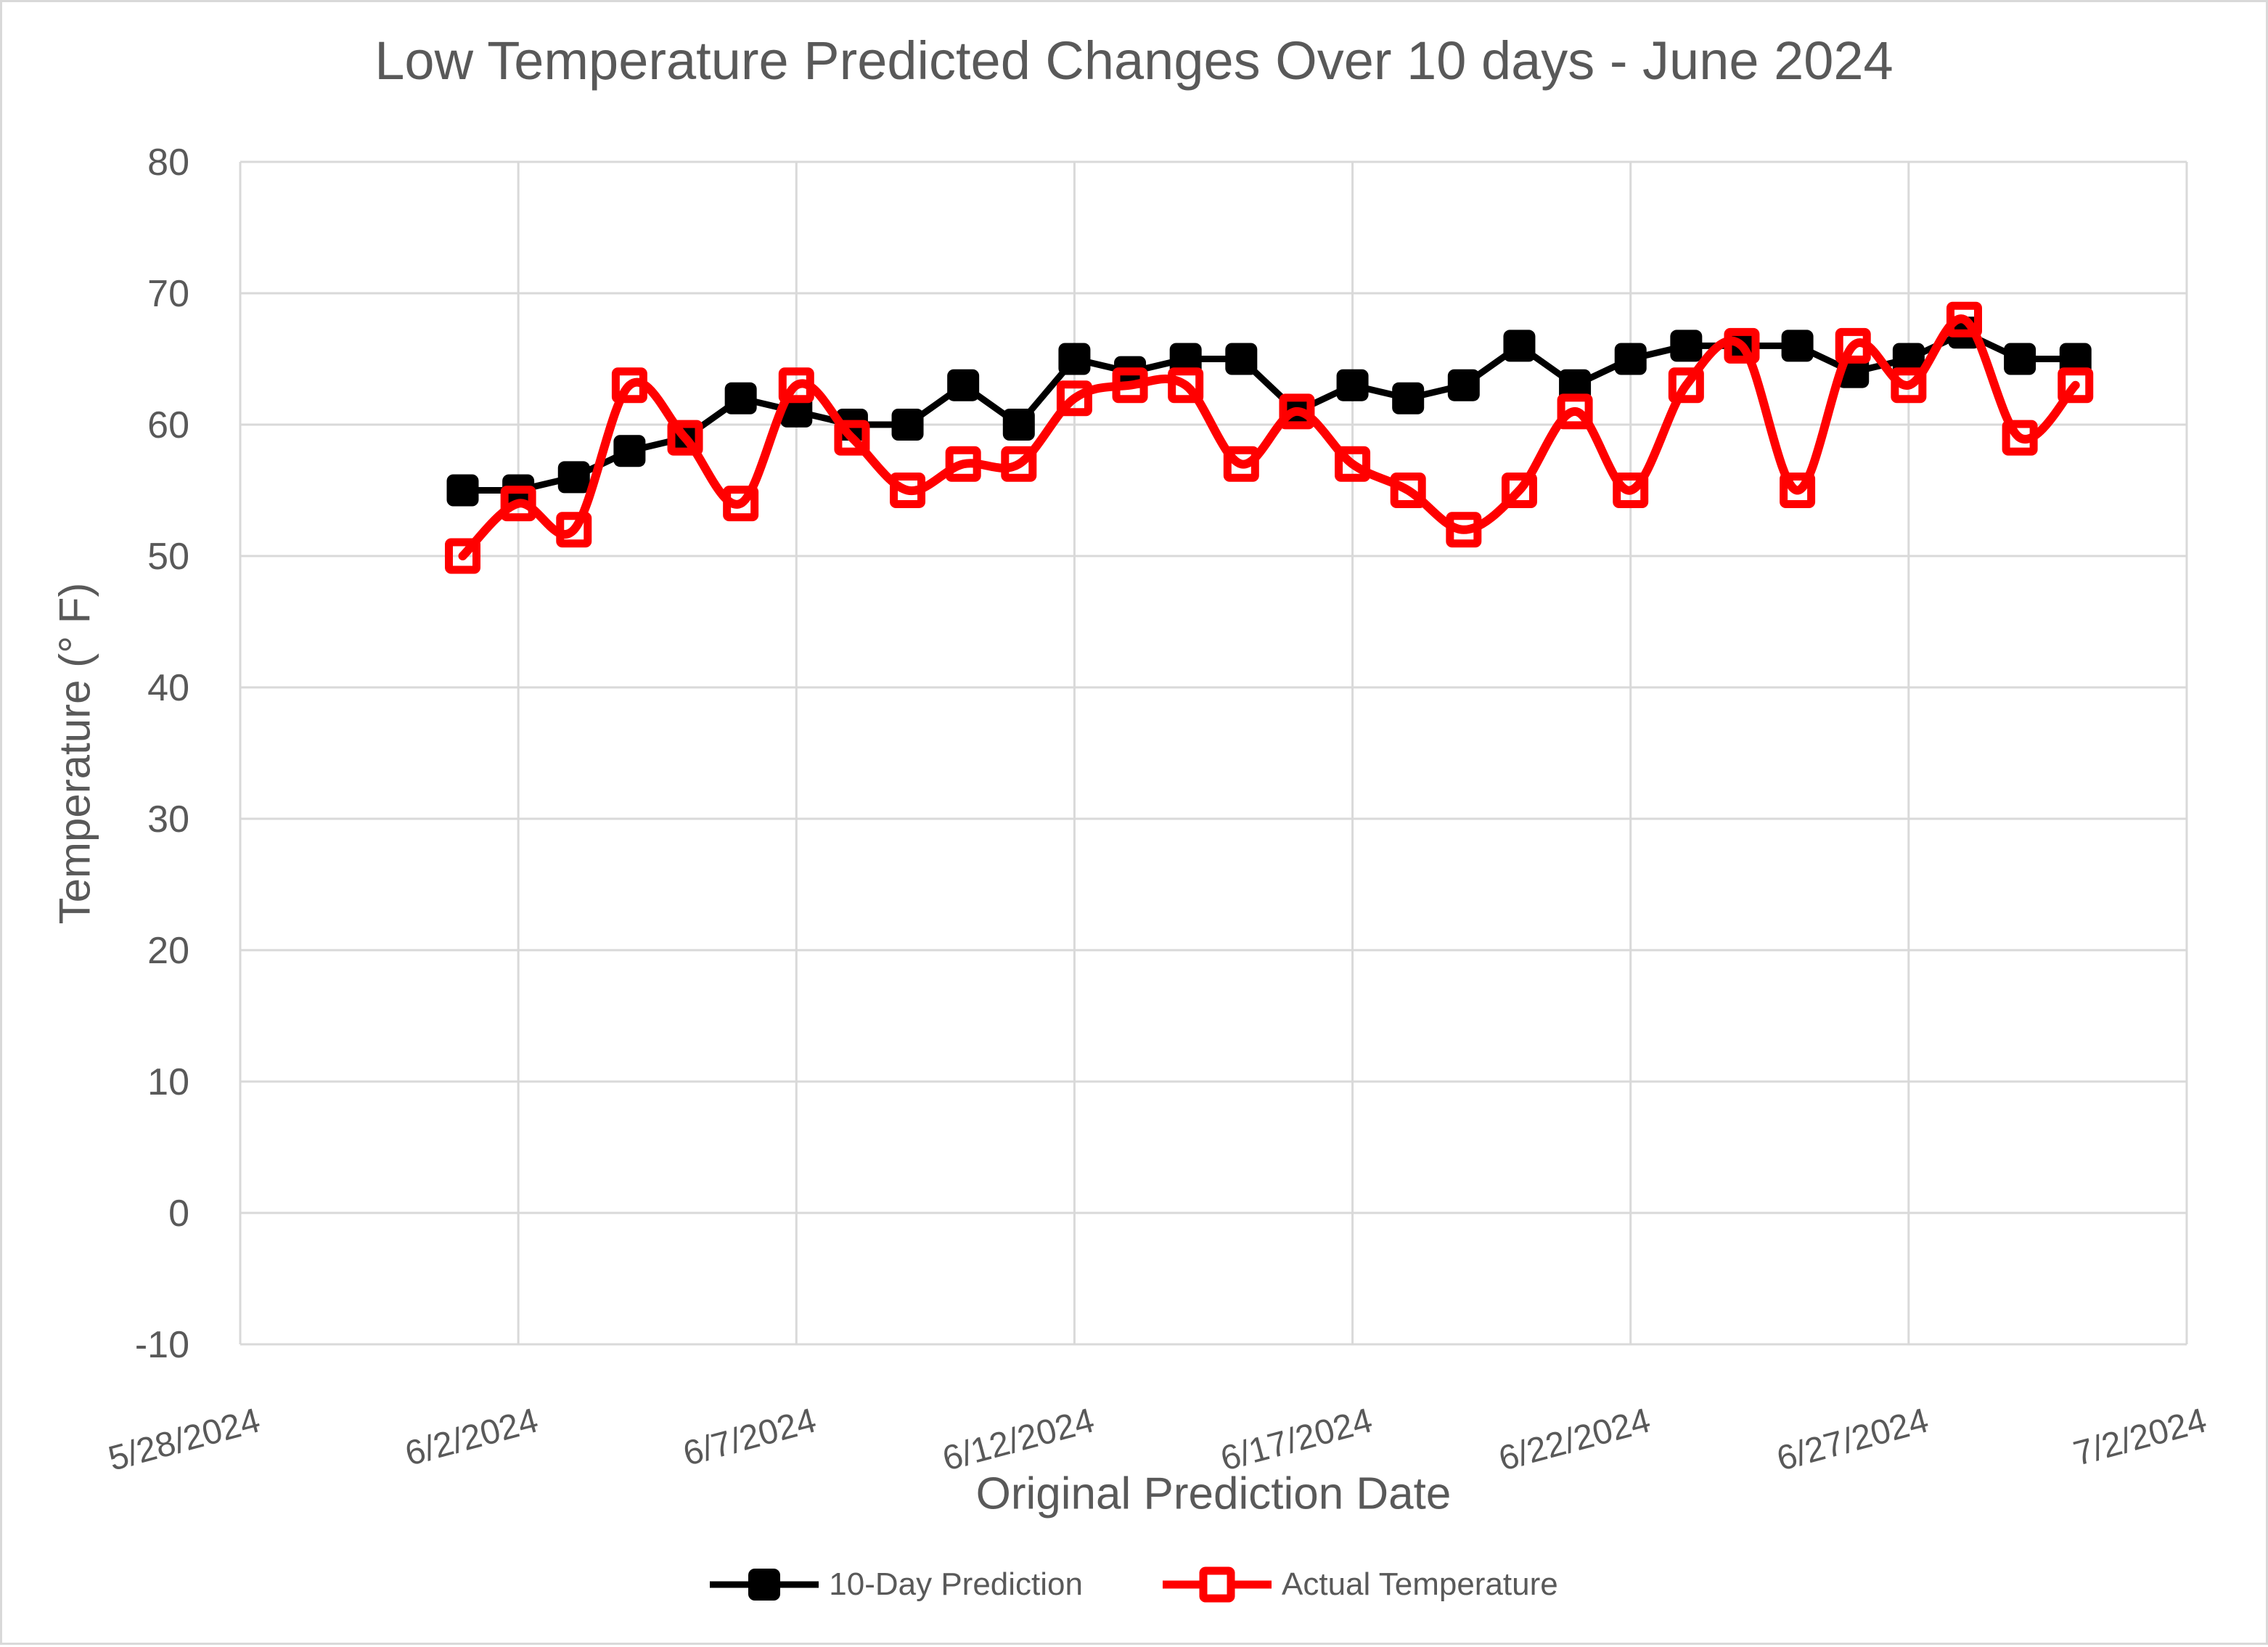 This screenshot has width=2268, height=1647. Describe the element at coordinates (2140, 1437) in the screenshot. I see `x-tick-label: 7/2/2024` at that location.